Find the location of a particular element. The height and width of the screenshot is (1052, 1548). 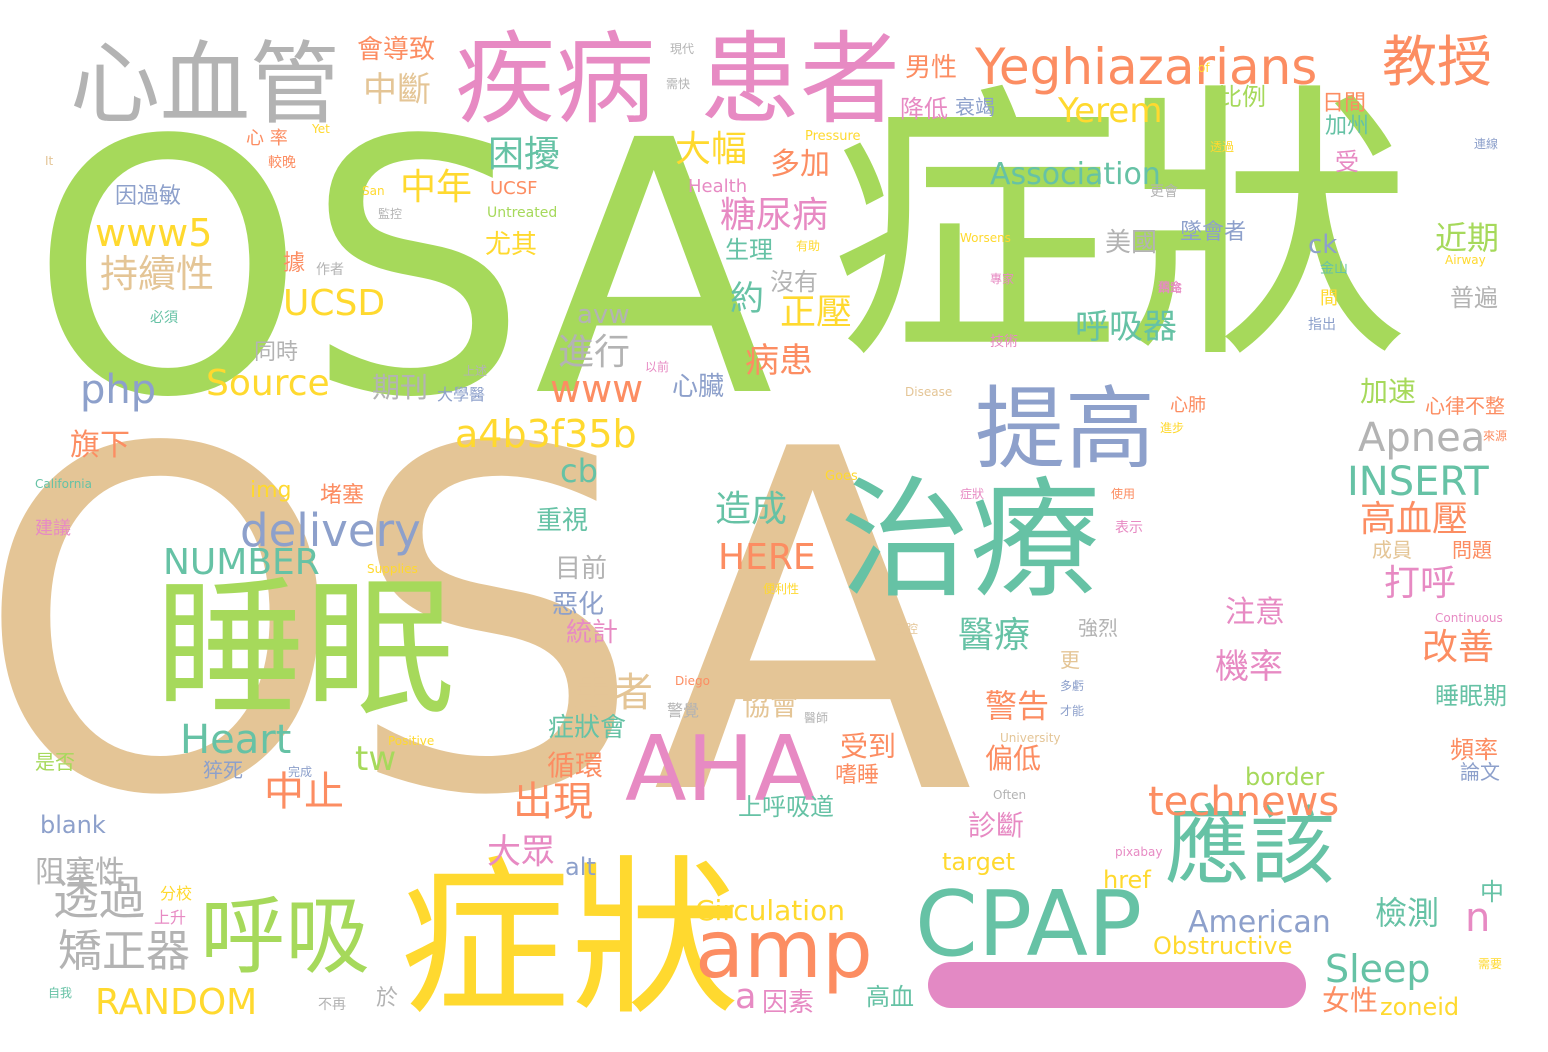

cloud-word: 便利性 is located at coordinates (781, 589).